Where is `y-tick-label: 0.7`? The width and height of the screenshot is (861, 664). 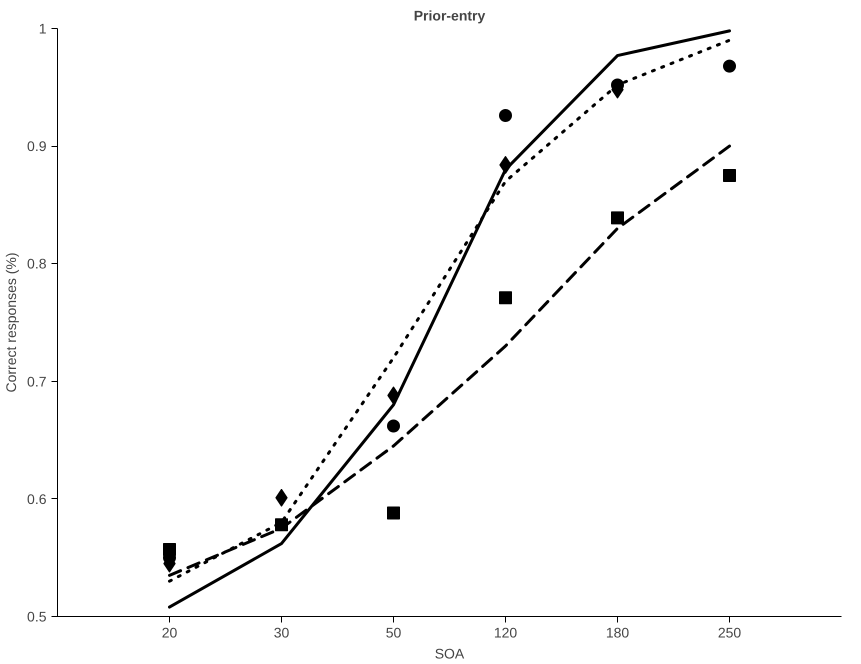
y-tick-label: 0.7 is located at coordinates (37, 381).